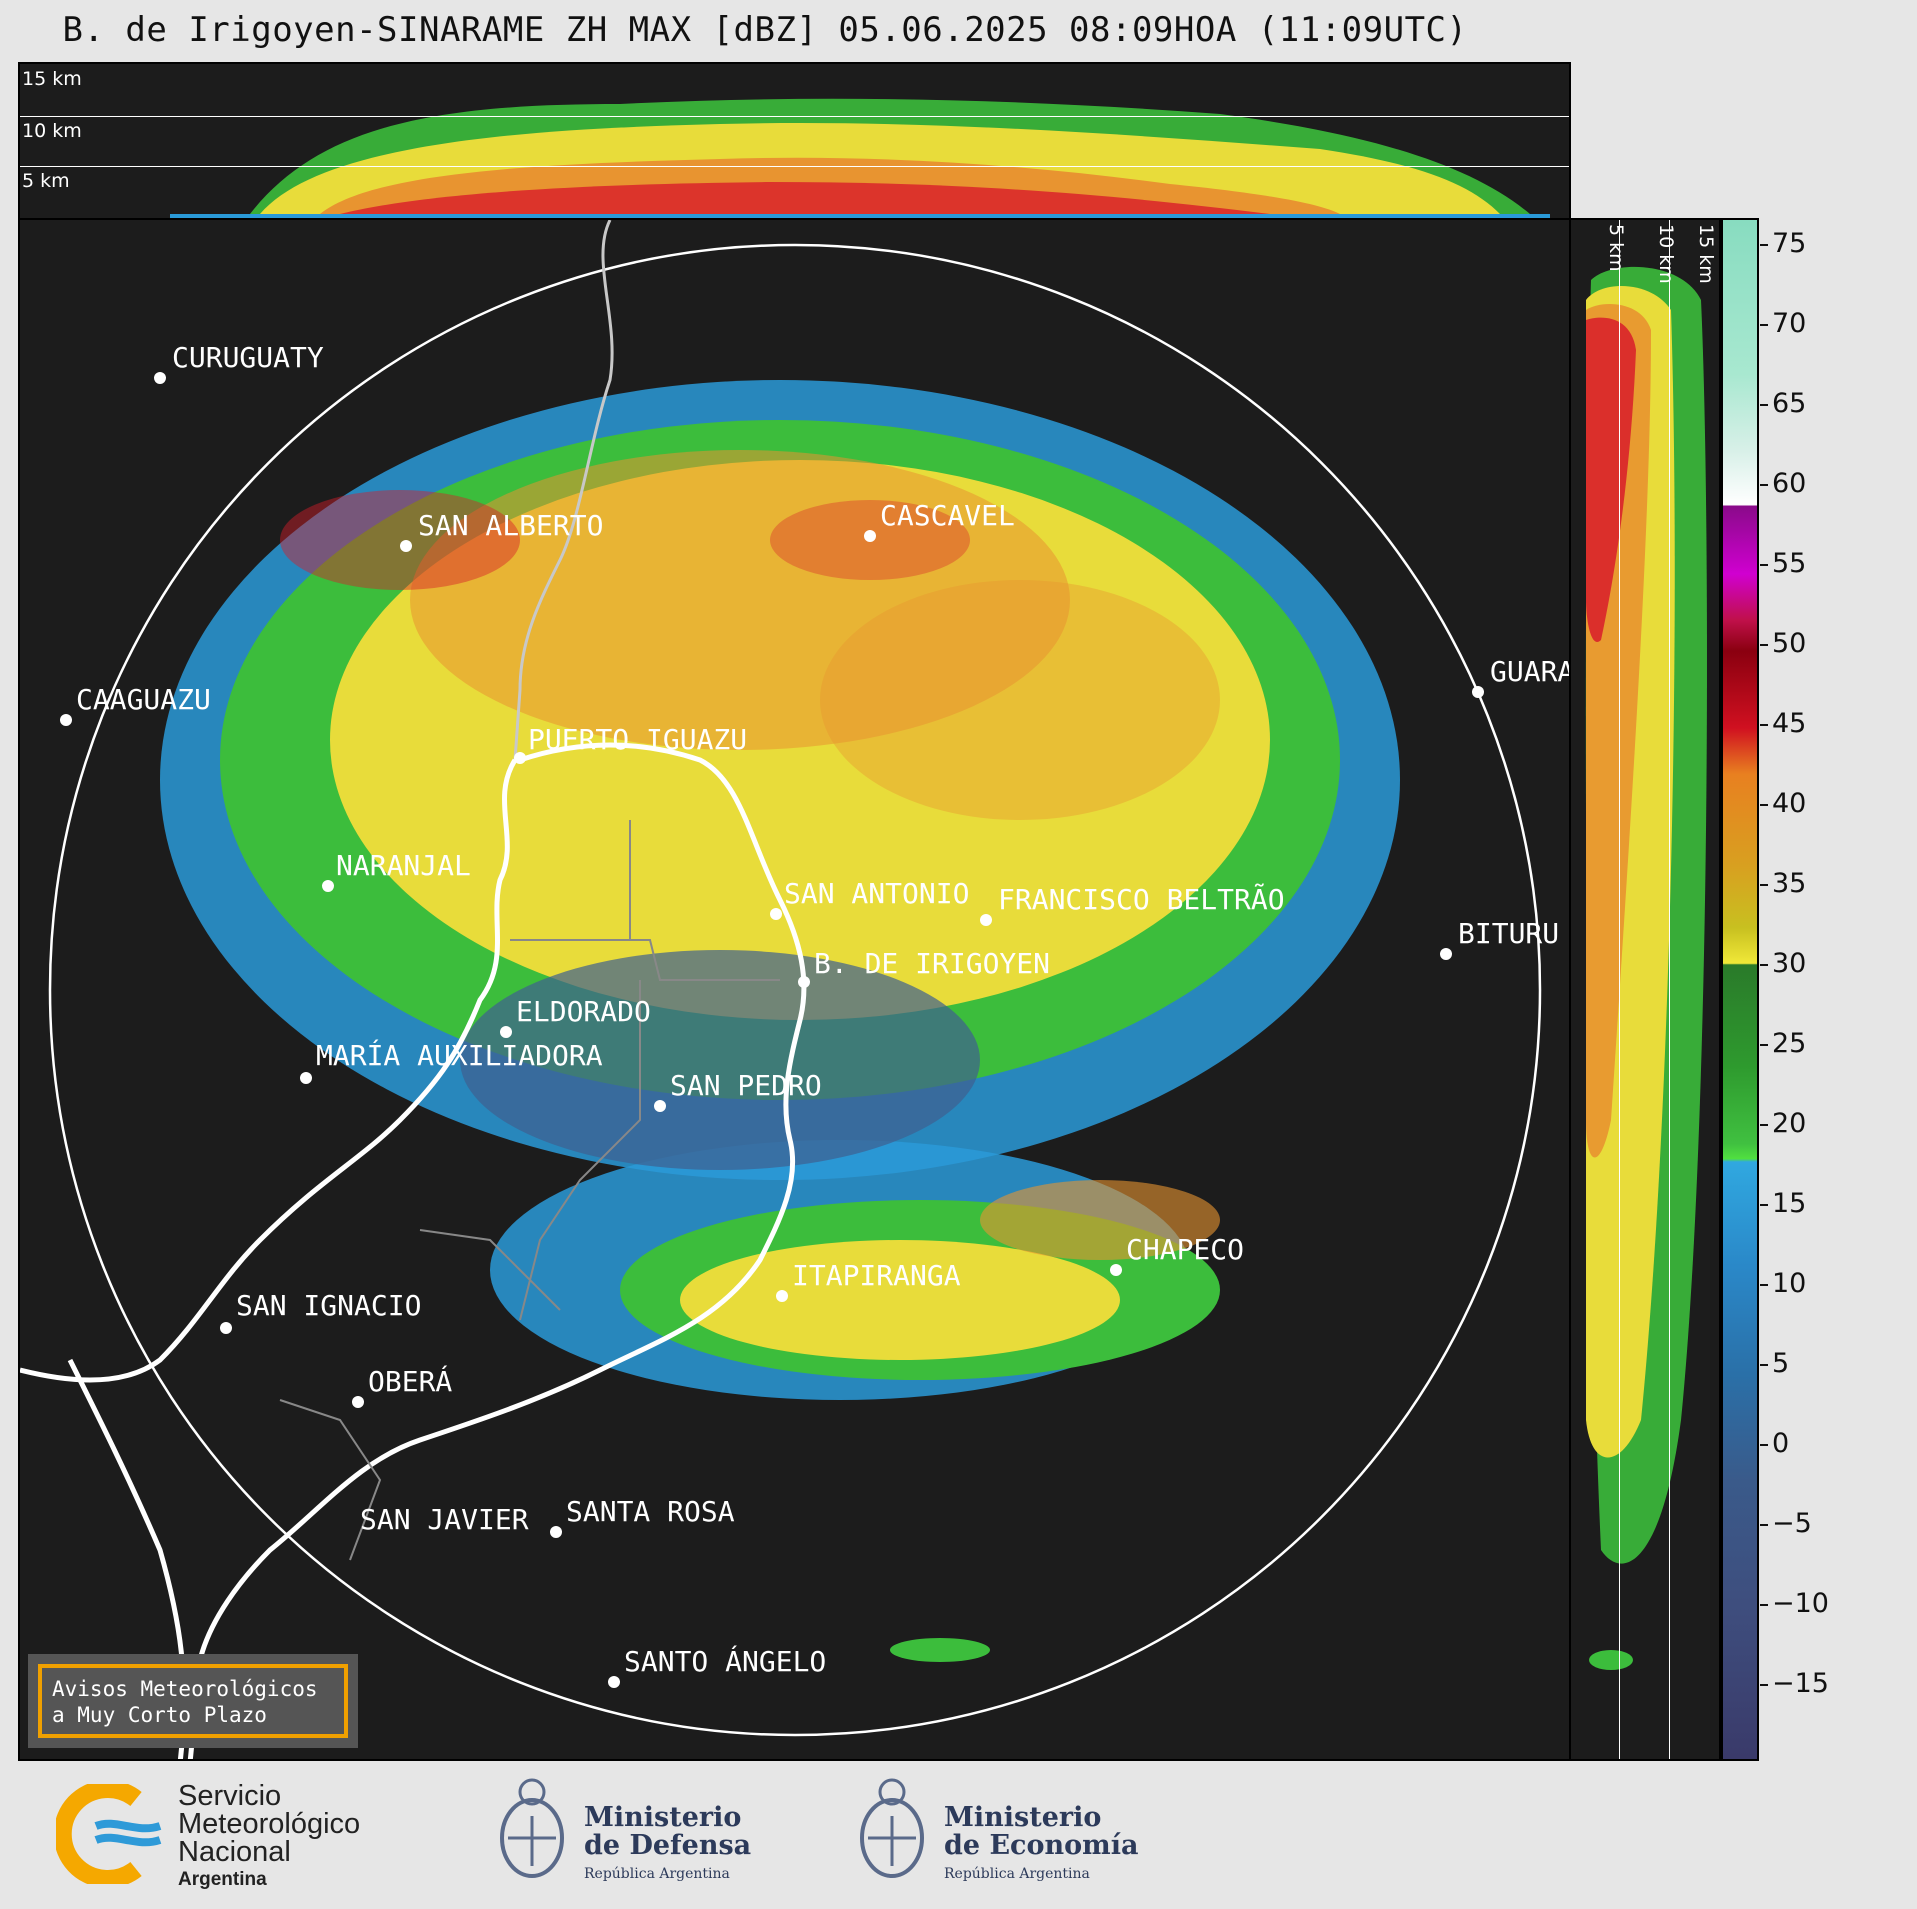 The width and height of the screenshot is (1917, 1909). I want to click on city-dot-obera, so click(358, 1402).